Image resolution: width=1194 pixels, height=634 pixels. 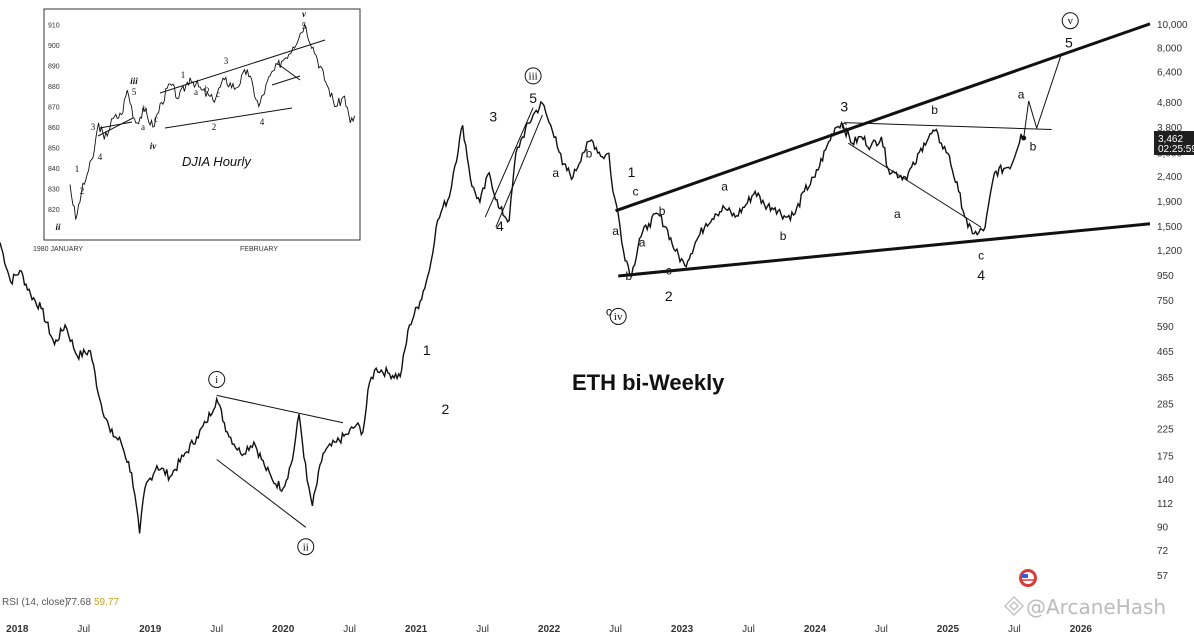 What do you see at coordinates (948, 629) in the screenshot?
I see `x-tick-label: 2025` at bounding box center [948, 629].